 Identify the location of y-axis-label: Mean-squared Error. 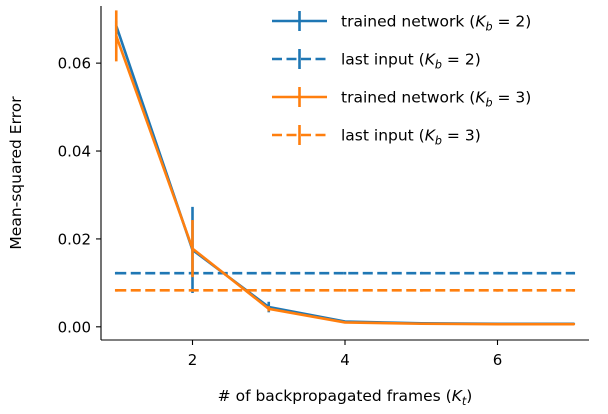
(16, 173).